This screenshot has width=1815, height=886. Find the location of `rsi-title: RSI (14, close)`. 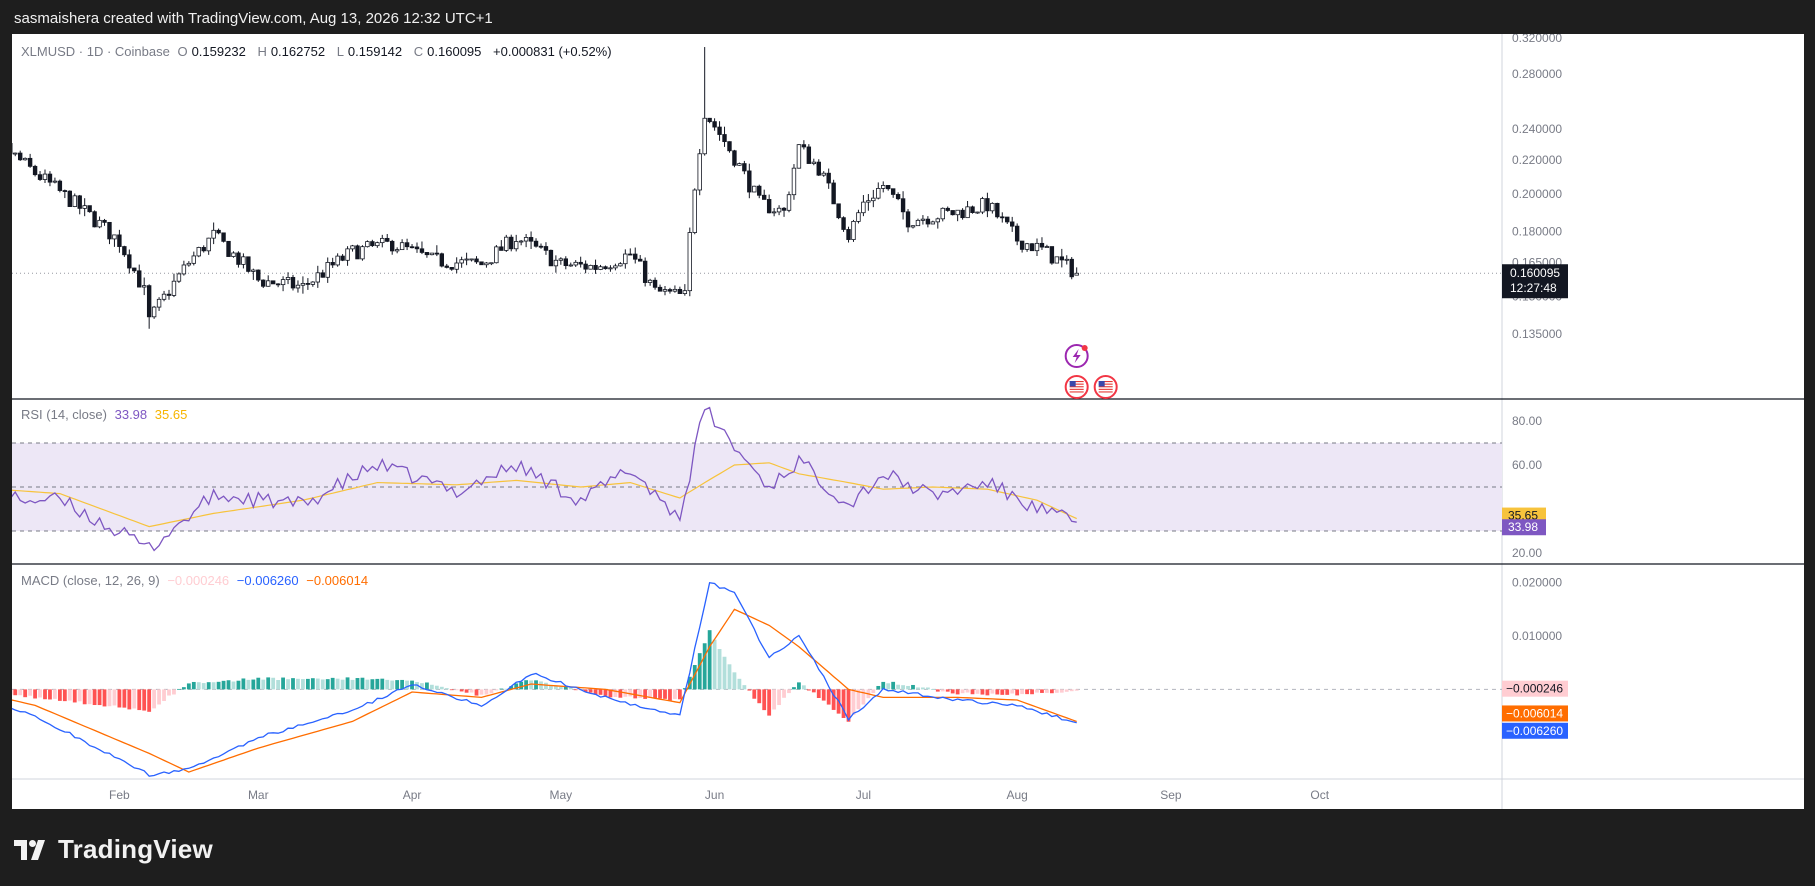

rsi-title: RSI (14, close) is located at coordinates (64, 414).